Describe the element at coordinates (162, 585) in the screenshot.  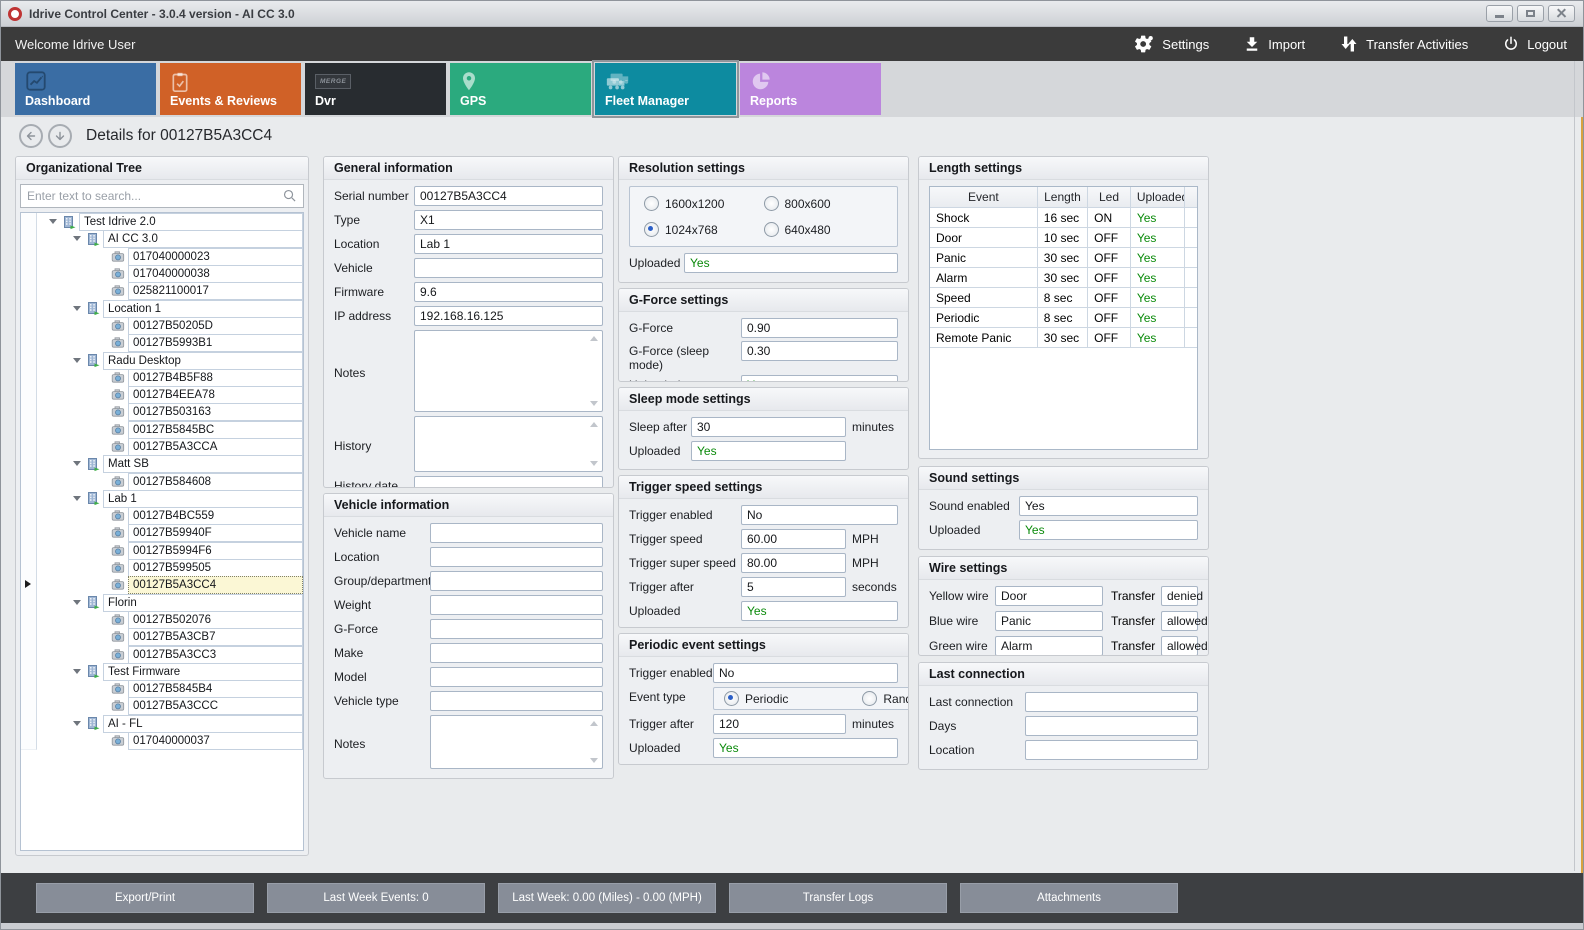
I see `tree-item: 00127B5A3CC4` at that location.